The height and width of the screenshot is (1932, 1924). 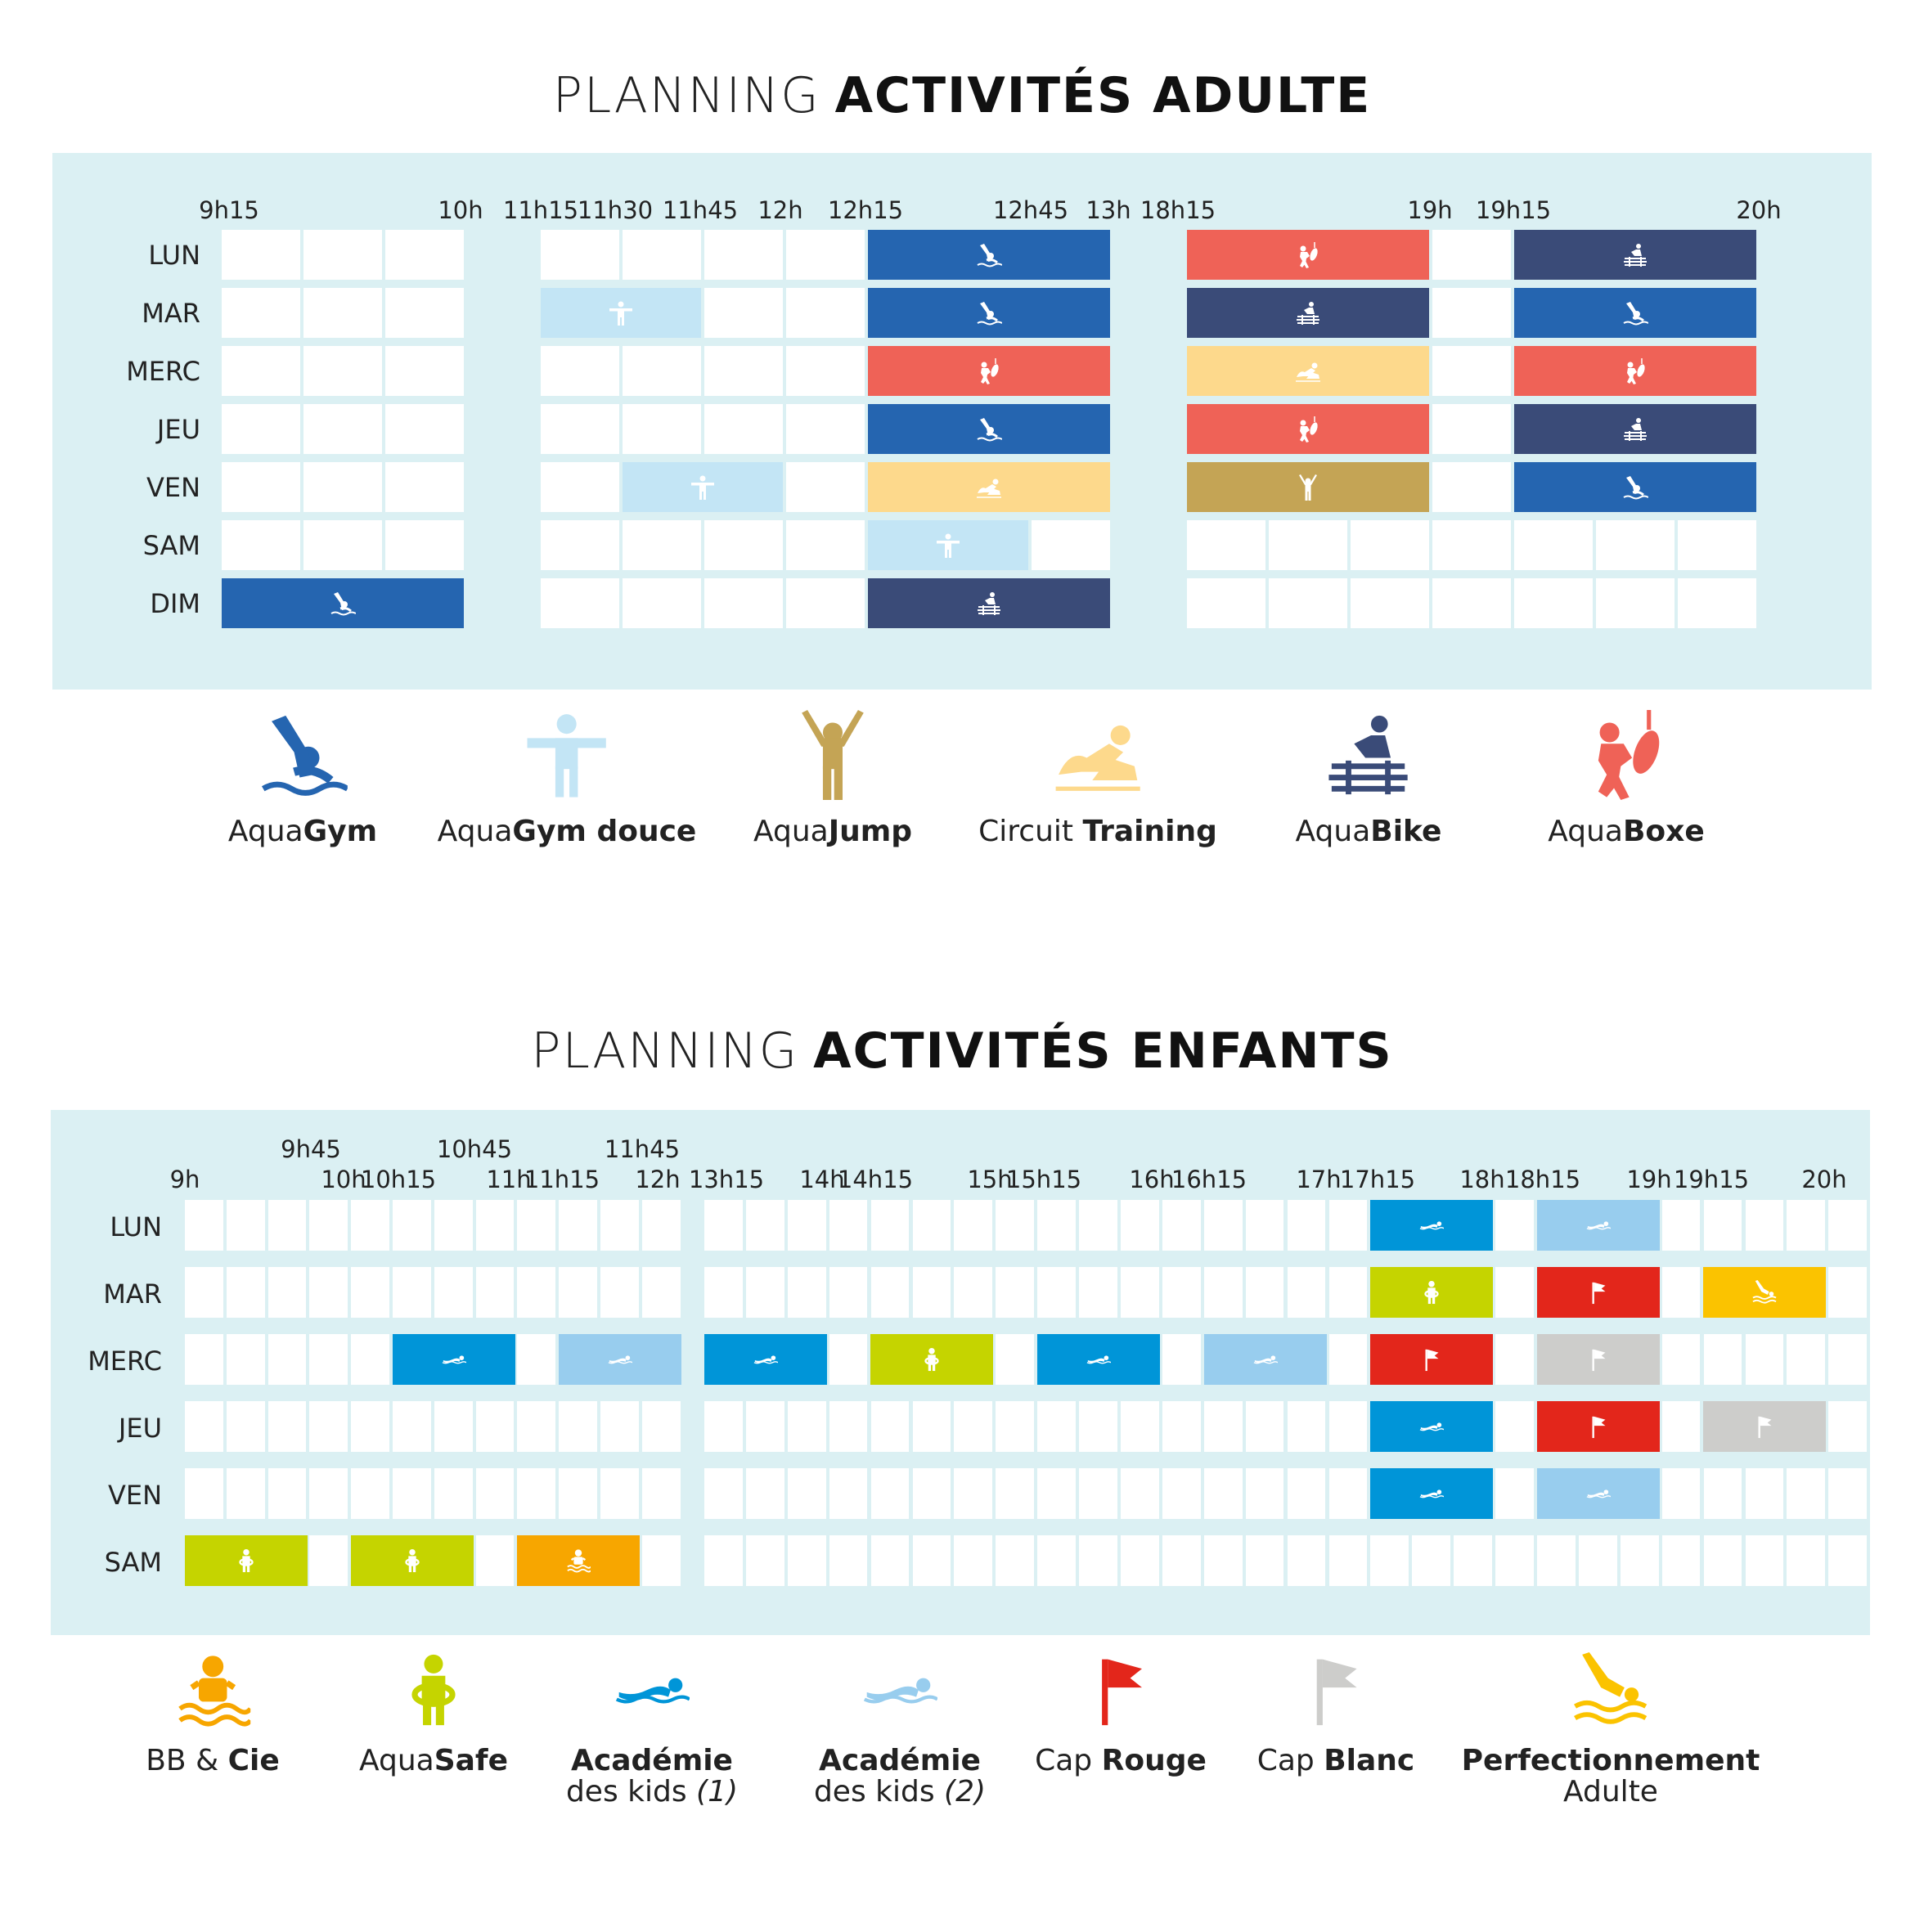 What do you see at coordinates (461, 210) in the screenshot?
I see `adult-time-label: 10h` at bounding box center [461, 210].